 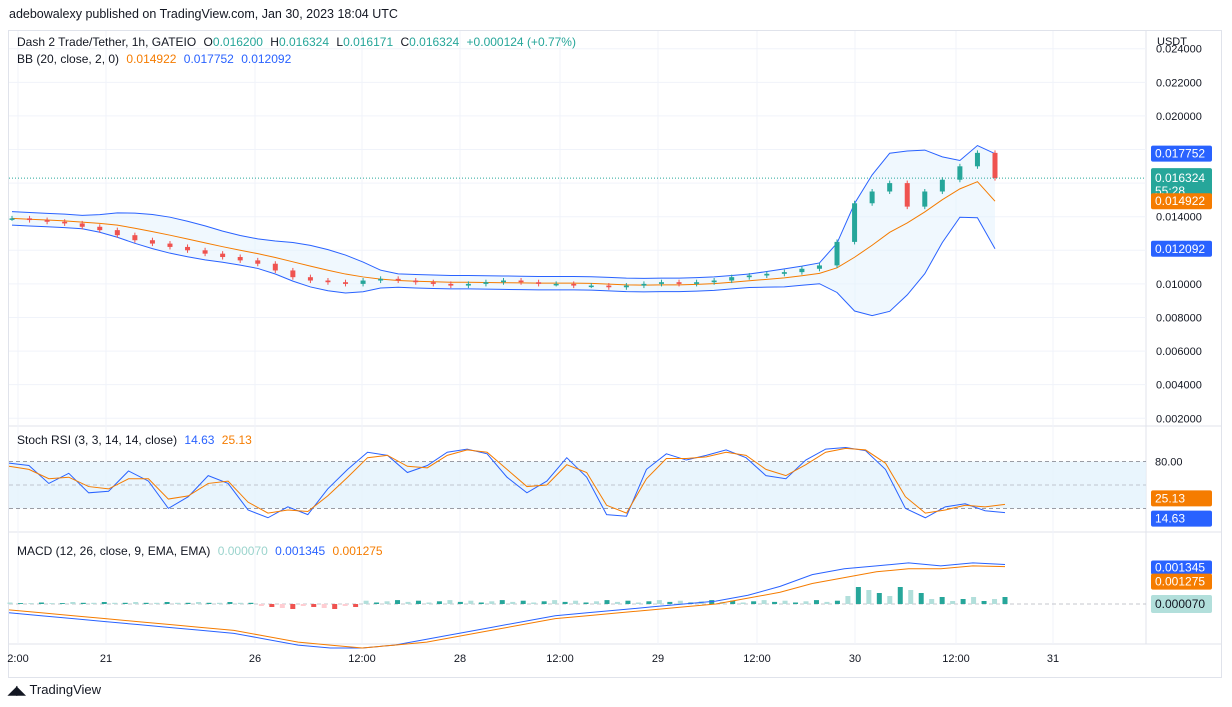 What do you see at coordinates (405, 42) in the screenshot?
I see `c-label: C` at bounding box center [405, 42].